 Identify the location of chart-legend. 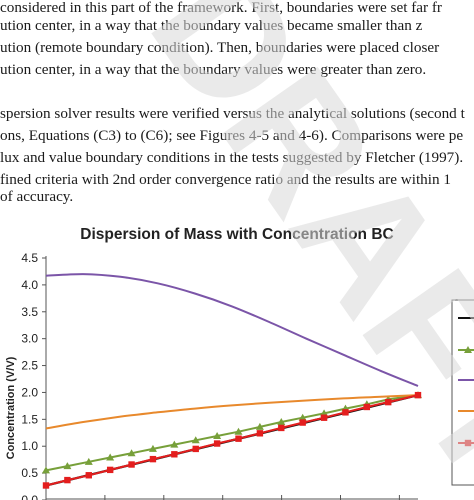
(462, 392).